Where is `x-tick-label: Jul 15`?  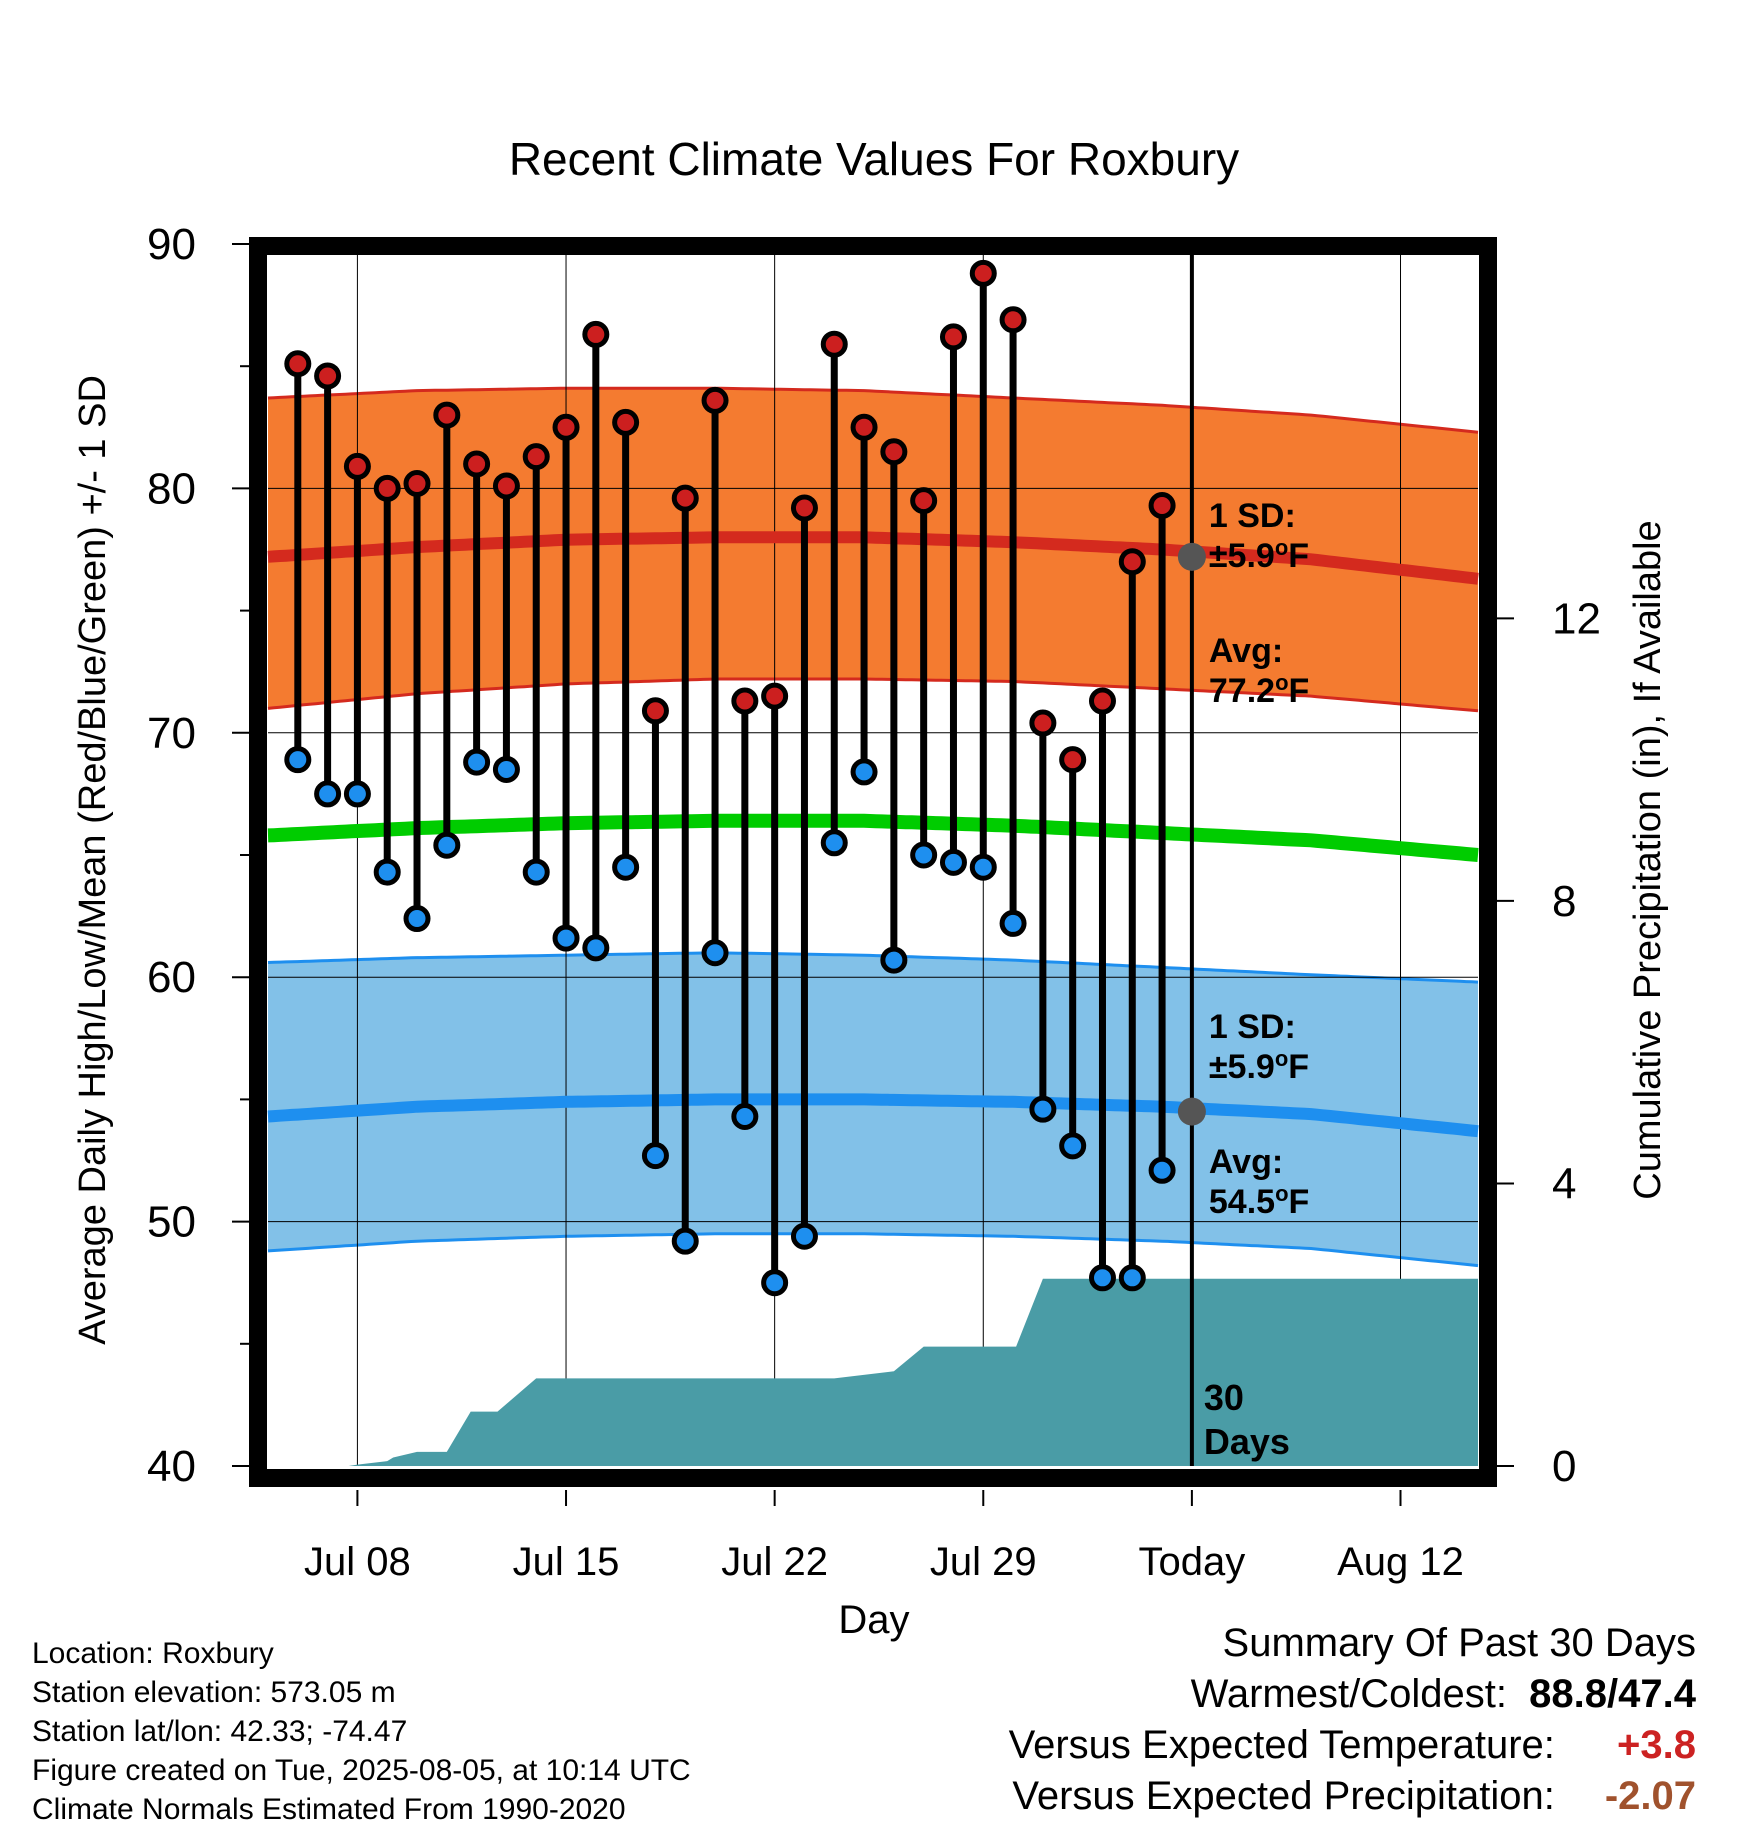
x-tick-label: Jul 15 is located at coordinates (566, 1562).